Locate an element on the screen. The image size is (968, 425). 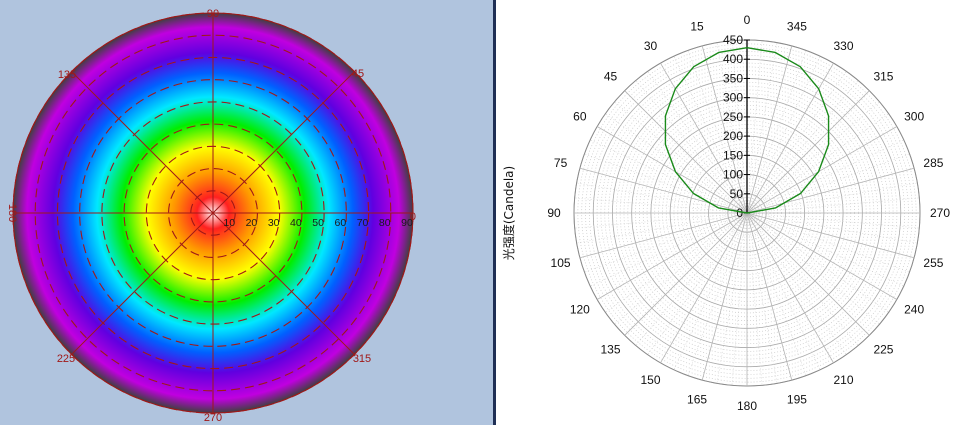
theta-tick-label: 15 is located at coordinates (697, 27).